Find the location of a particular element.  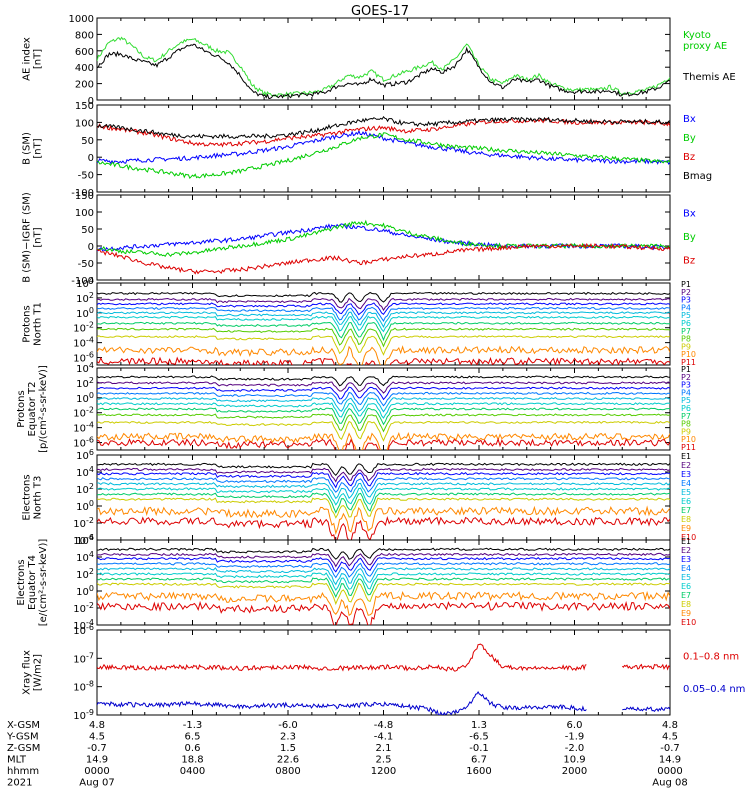

y-axis-label: AE index is located at coordinates (27, 59).